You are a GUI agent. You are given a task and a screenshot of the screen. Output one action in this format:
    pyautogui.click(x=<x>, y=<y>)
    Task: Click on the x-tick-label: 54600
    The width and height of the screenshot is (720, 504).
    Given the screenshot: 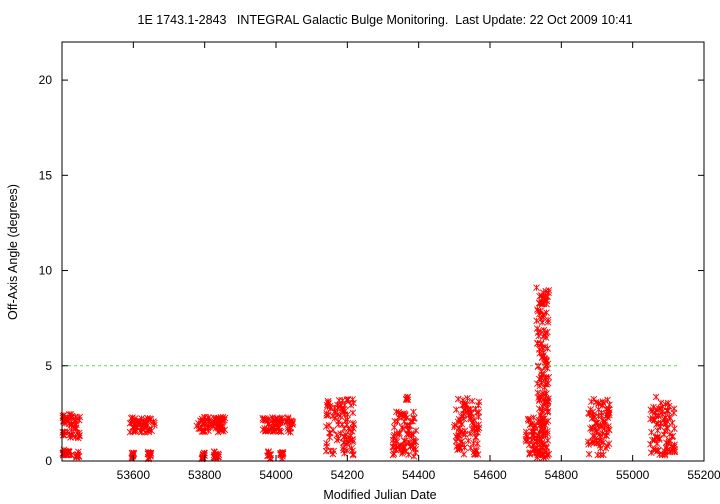 What is the action you would take?
    pyautogui.click(x=490, y=475)
    